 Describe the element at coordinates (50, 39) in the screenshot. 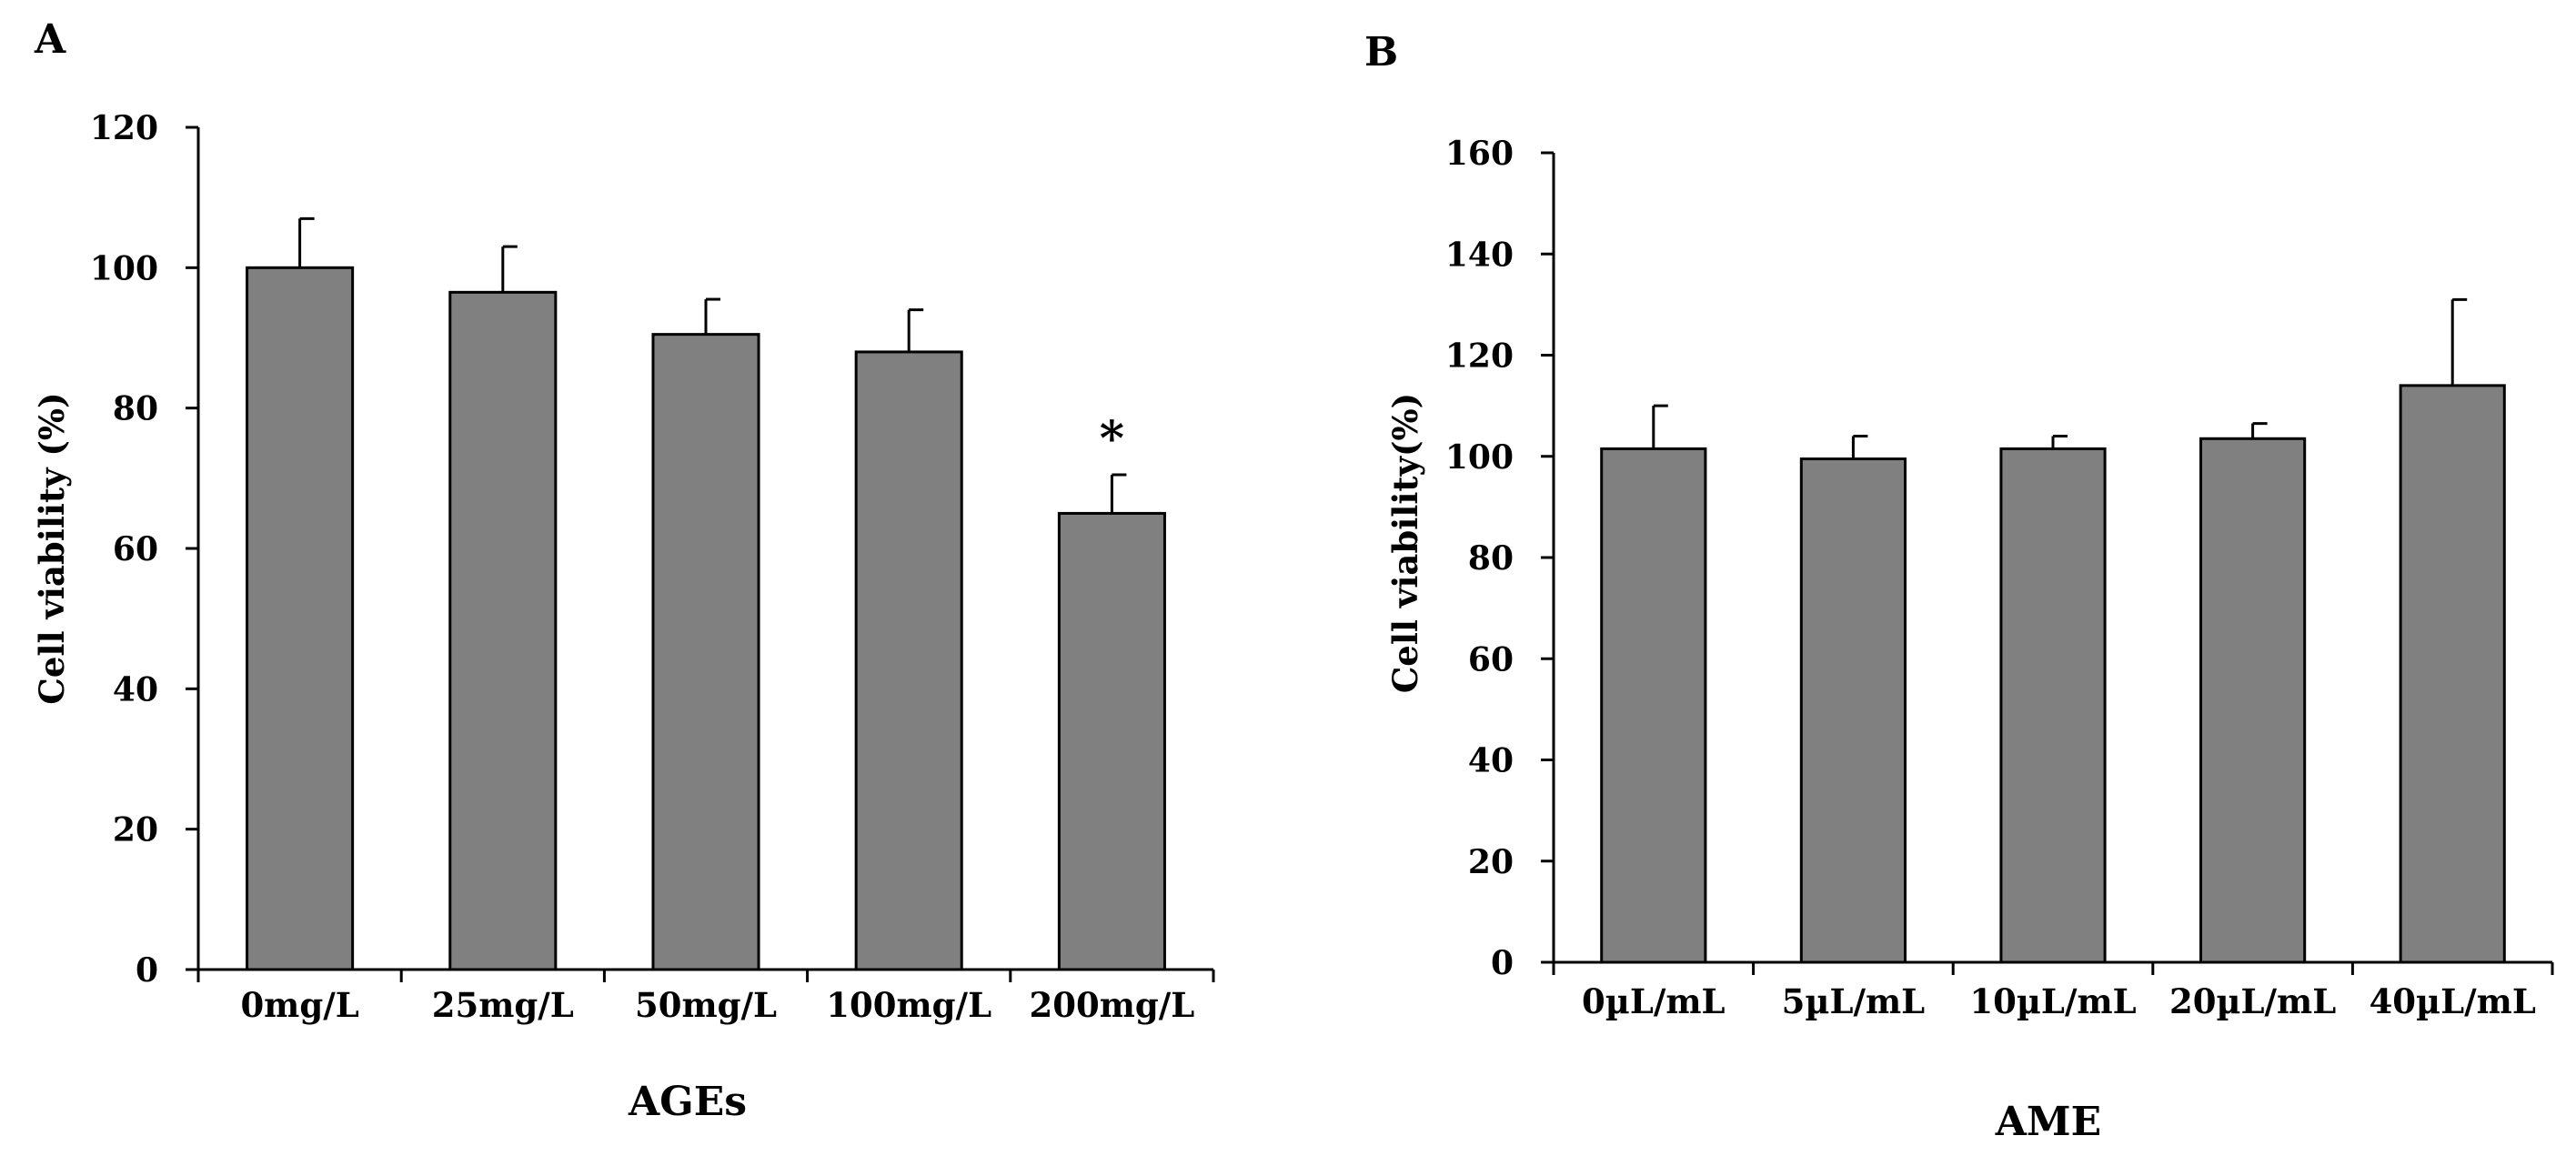

I see `panel-letter-a: A` at that location.